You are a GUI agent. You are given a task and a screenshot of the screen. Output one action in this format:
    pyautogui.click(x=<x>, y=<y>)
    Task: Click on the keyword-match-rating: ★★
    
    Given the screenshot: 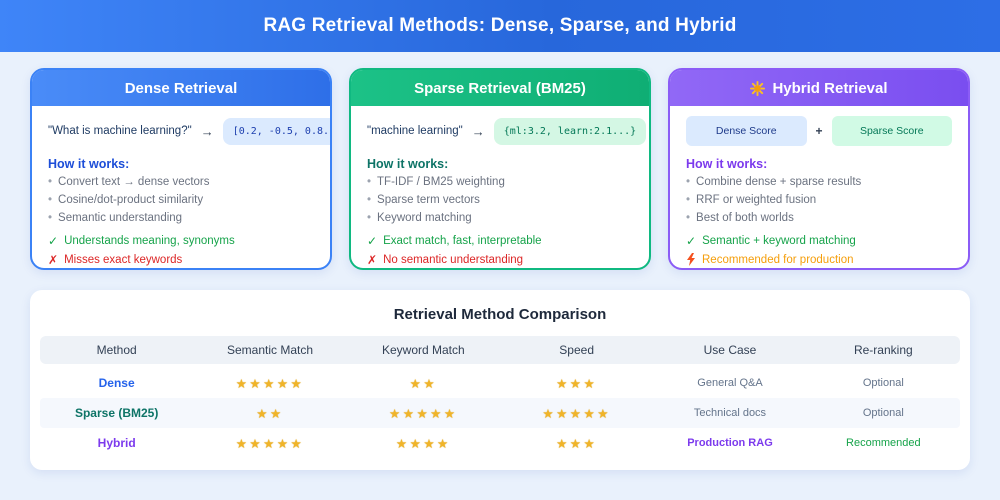 What is the action you would take?
    pyautogui.click(x=423, y=383)
    